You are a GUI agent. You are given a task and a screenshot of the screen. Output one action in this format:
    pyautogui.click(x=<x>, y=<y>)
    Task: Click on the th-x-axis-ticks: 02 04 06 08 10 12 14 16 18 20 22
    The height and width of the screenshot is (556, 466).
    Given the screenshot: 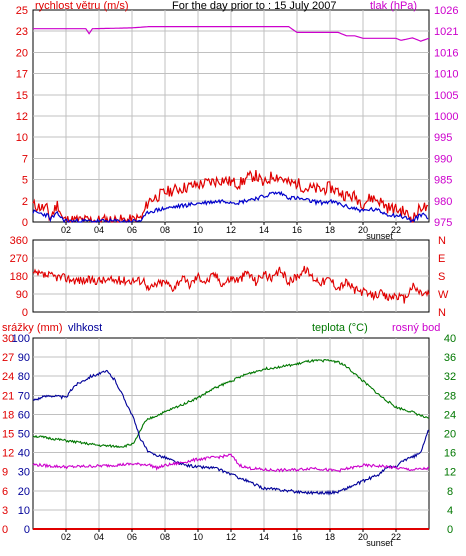 What is the action you would take?
    pyautogui.click(x=231, y=535)
    